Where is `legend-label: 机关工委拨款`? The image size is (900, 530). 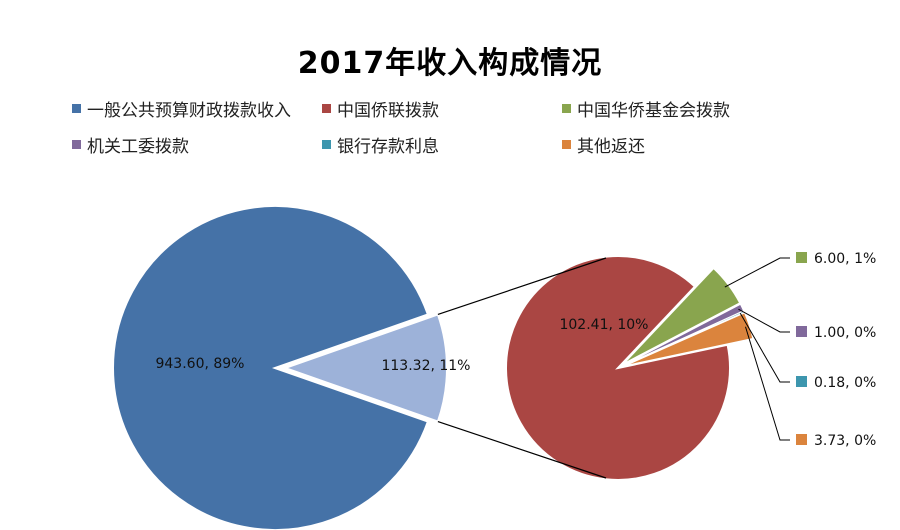
legend-label: 机关工委拨款 is located at coordinates (138, 147).